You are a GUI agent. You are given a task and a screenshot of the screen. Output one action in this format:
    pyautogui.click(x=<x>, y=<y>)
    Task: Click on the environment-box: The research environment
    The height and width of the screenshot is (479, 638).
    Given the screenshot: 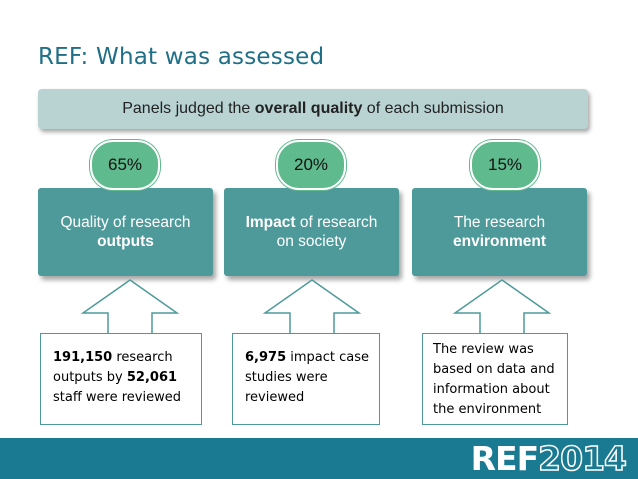 What is the action you would take?
    pyautogui.click(x=499, y=232)
    